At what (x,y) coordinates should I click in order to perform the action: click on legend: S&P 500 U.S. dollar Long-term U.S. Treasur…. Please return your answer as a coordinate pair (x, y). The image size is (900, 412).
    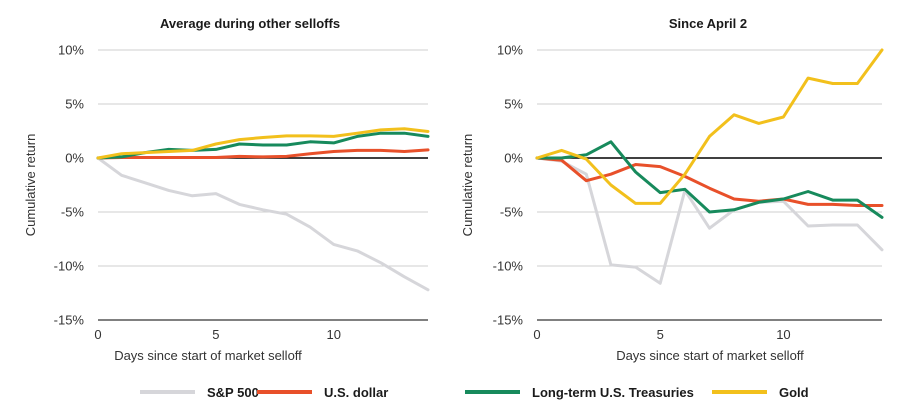
    Looking at the image, I should click on (474, 392).